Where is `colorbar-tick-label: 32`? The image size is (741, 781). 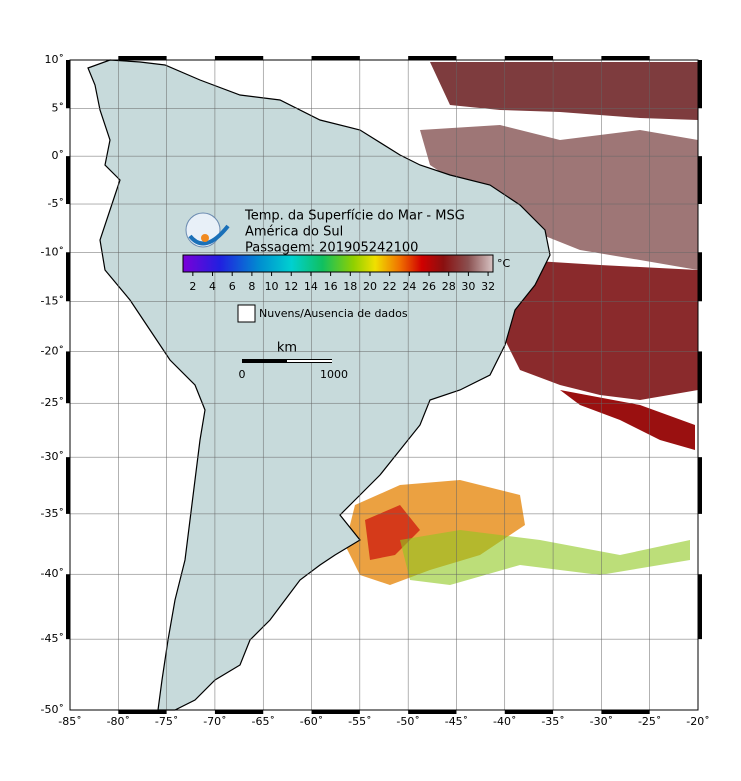
colorbar-tick-label: 32 is located at coordinates (488, 286).